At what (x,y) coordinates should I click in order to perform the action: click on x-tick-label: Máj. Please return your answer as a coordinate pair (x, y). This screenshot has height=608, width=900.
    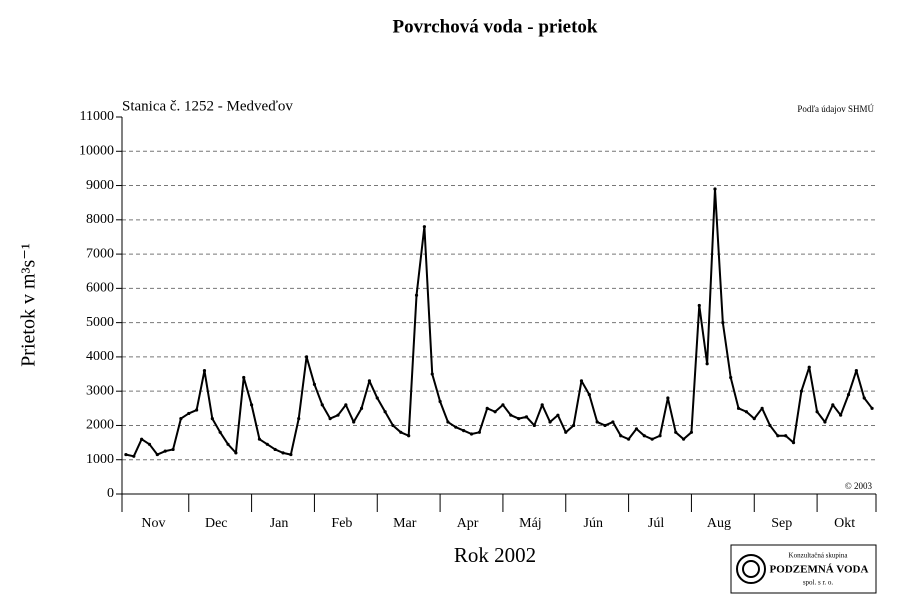
    Looking at the image, I should click on (530, 523).